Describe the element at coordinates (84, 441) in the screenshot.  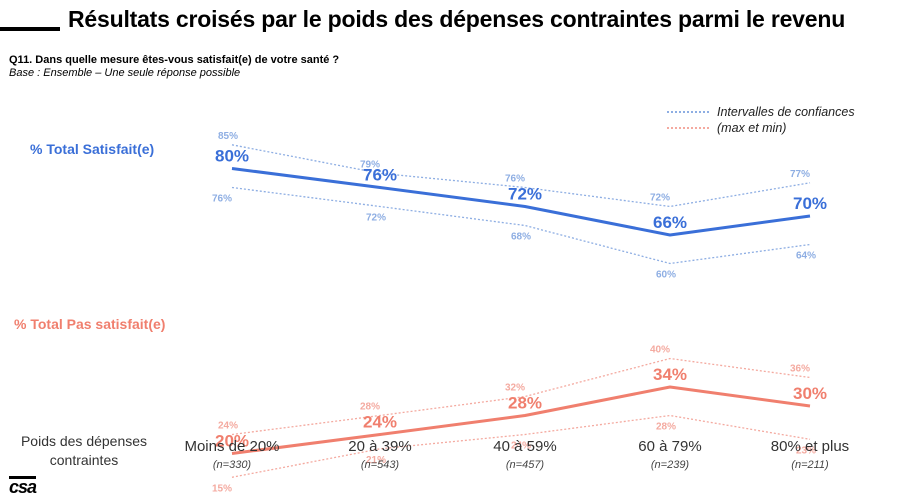
I see `x-axis-title-line1: Poids des dépenses` at that location.